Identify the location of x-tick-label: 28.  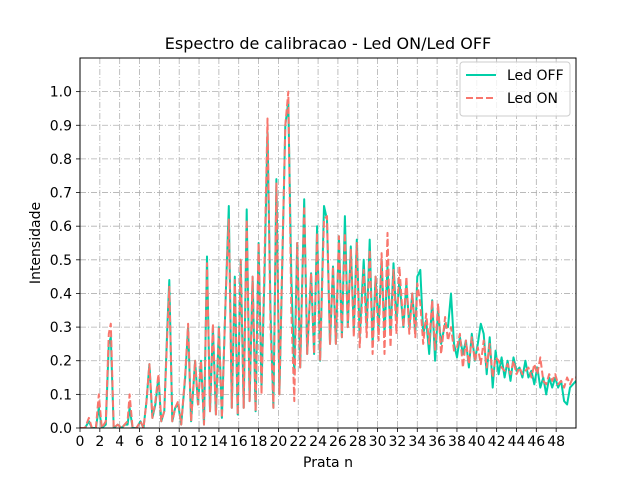
(358, 442).